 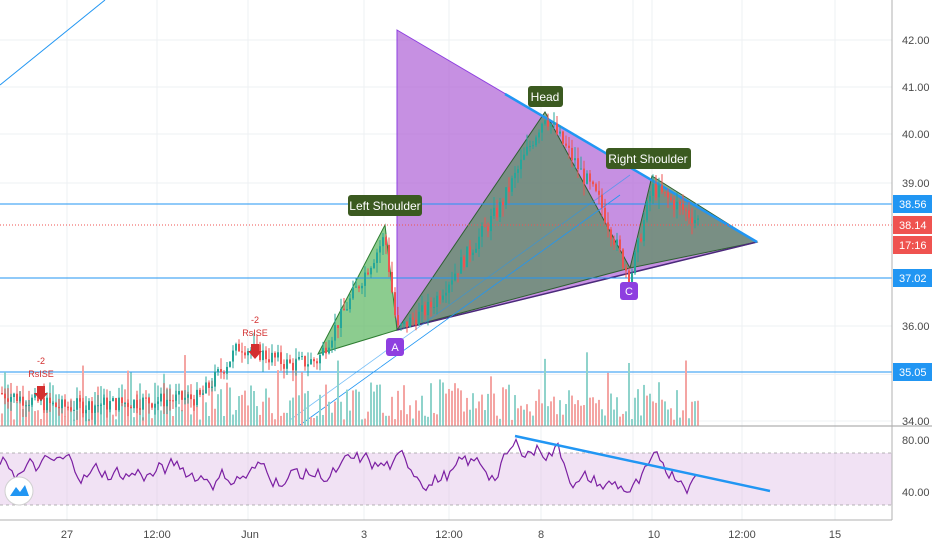 I want to click on oscillator-tick-label: 80.00, so click(x=916, y=441).